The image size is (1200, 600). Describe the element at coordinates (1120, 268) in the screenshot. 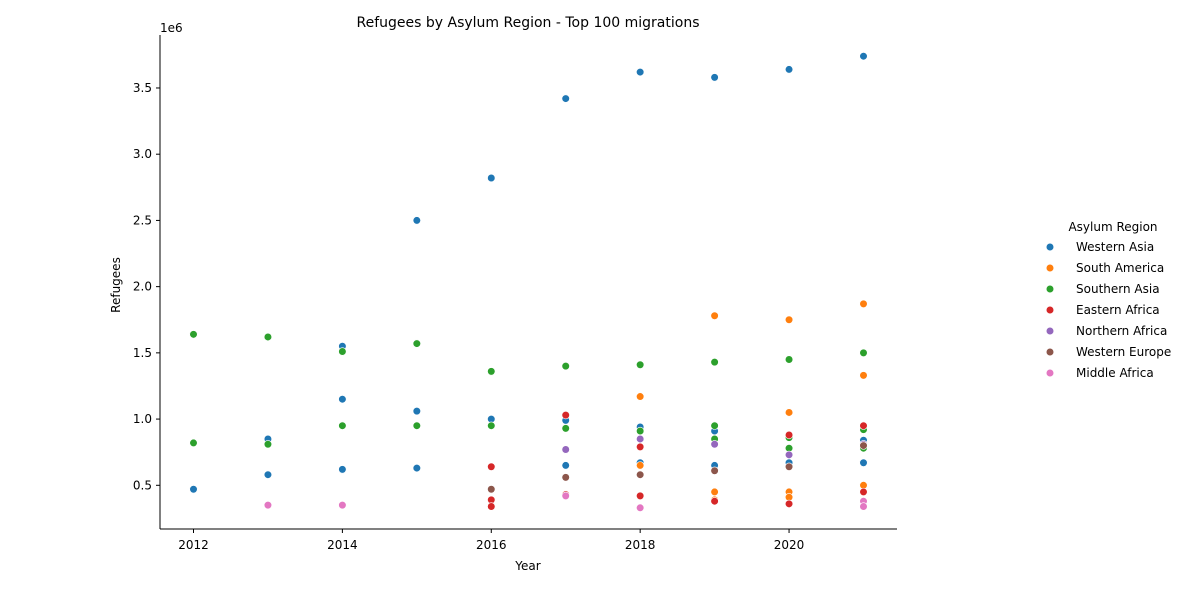

I see `legend-label: South America` at that location.